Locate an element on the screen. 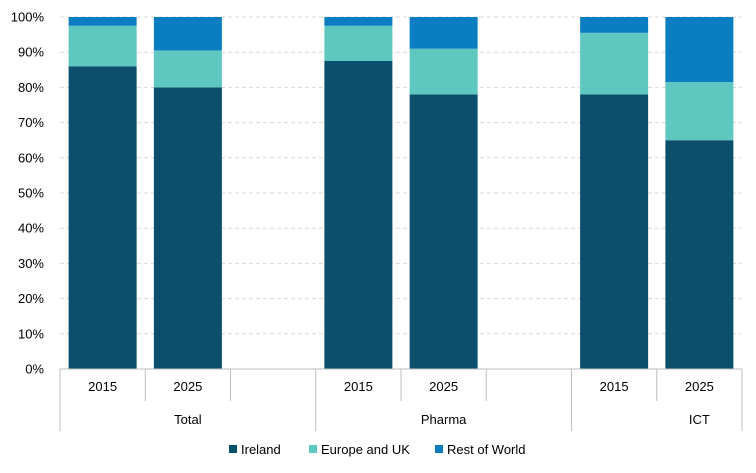 The image size is (756, 473). legend: Ireland Europe and UK Rest of World is located at coordinates (377, 449).